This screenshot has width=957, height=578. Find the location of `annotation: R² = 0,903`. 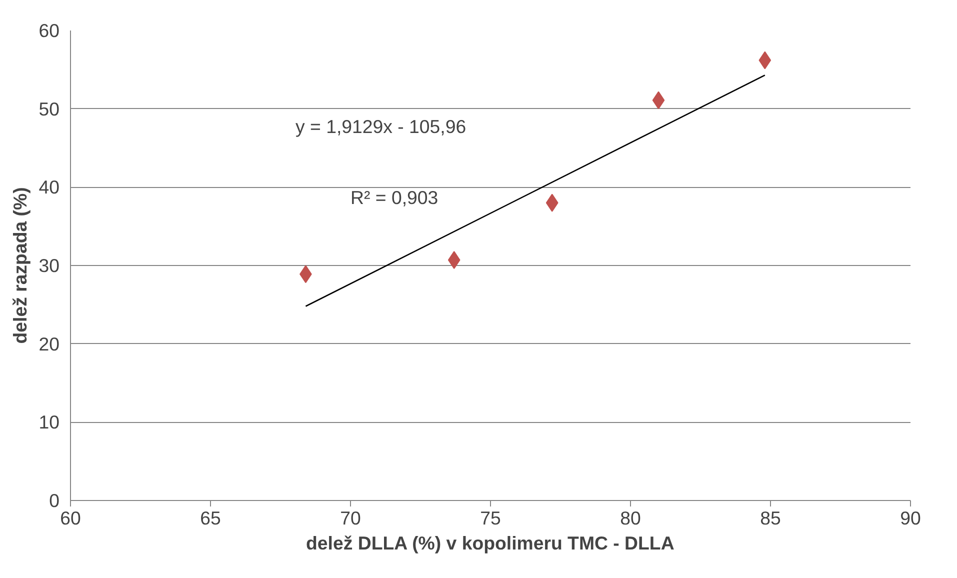

annotation: R² = 0,903 is located at coordinates (394, 197).